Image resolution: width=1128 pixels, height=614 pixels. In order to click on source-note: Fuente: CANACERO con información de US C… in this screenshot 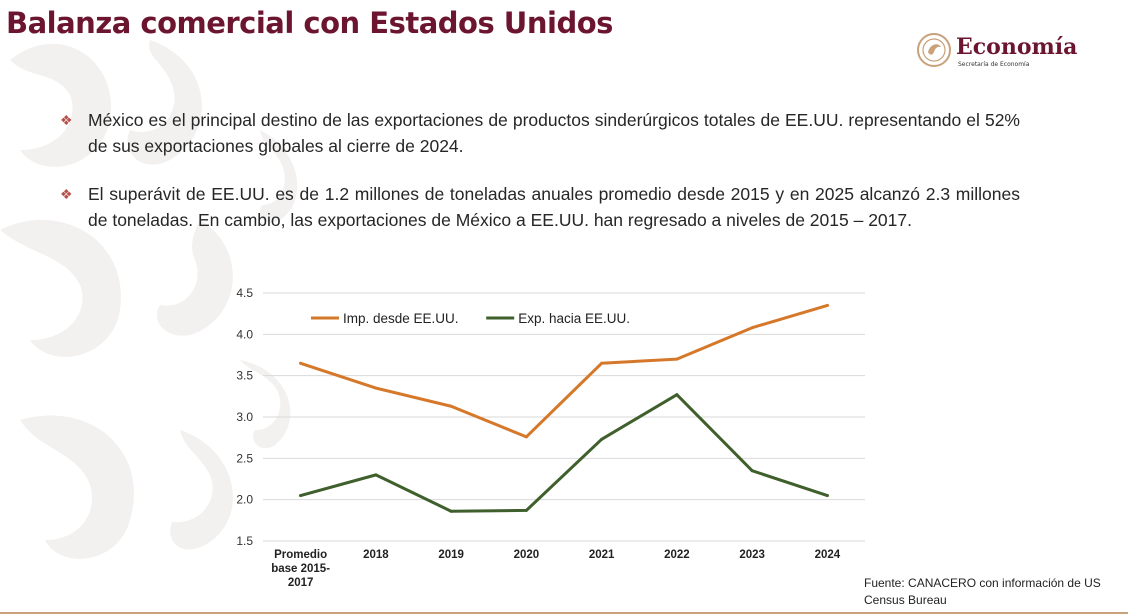, I will do `click(982, 592)`.